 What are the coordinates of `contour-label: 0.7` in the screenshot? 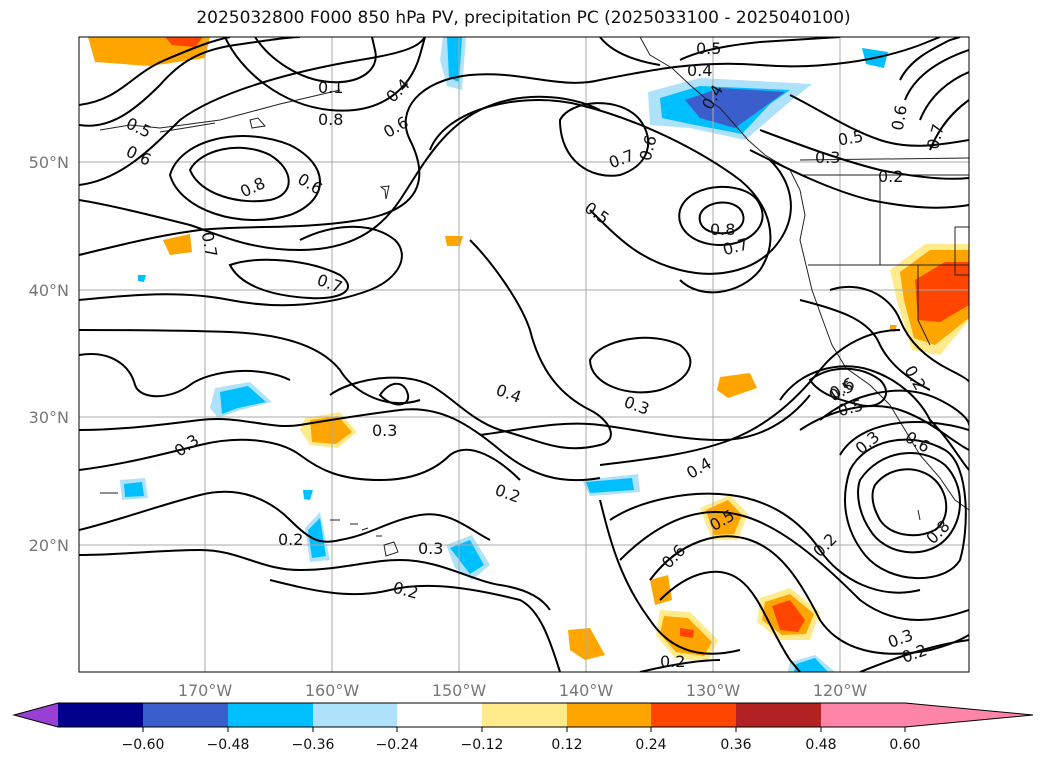 It's located at (209, 244).